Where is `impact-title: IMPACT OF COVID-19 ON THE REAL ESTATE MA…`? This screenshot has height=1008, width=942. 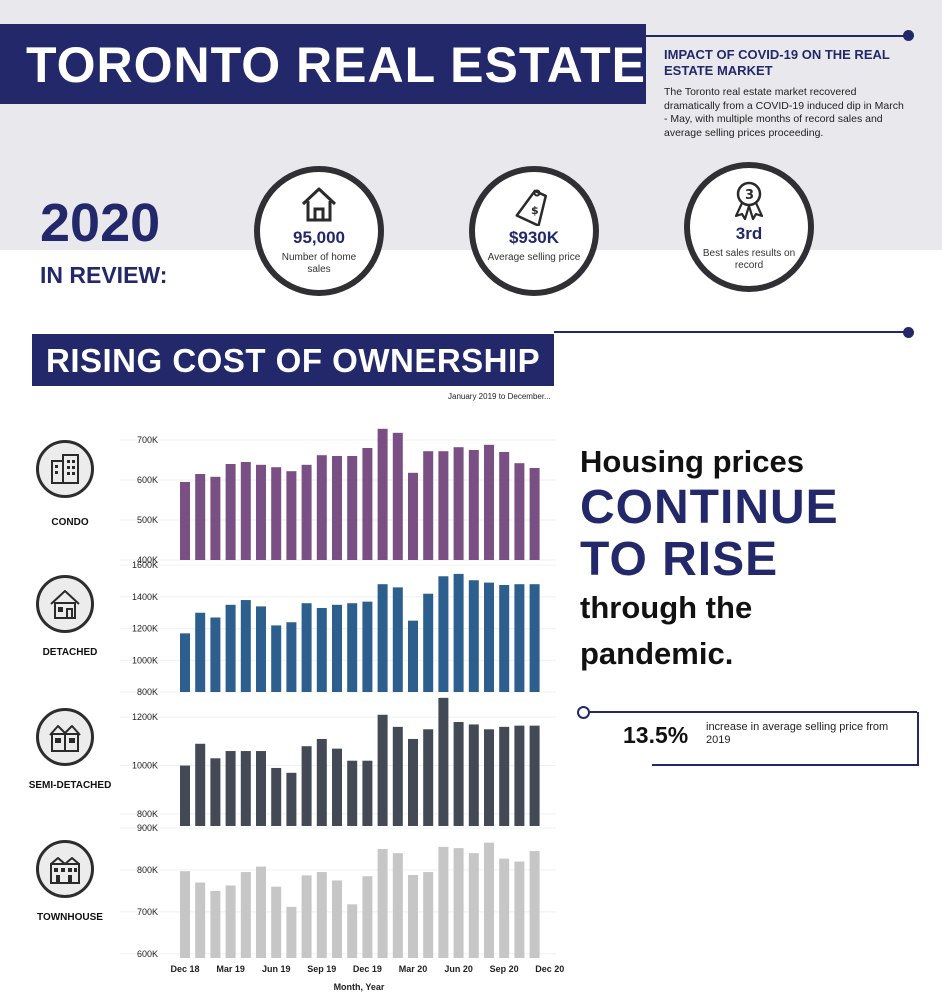 impact-title: IMPACT OF COVID-19 ON THE REAL ESTATE MA… is located at coordinates (777, 62).